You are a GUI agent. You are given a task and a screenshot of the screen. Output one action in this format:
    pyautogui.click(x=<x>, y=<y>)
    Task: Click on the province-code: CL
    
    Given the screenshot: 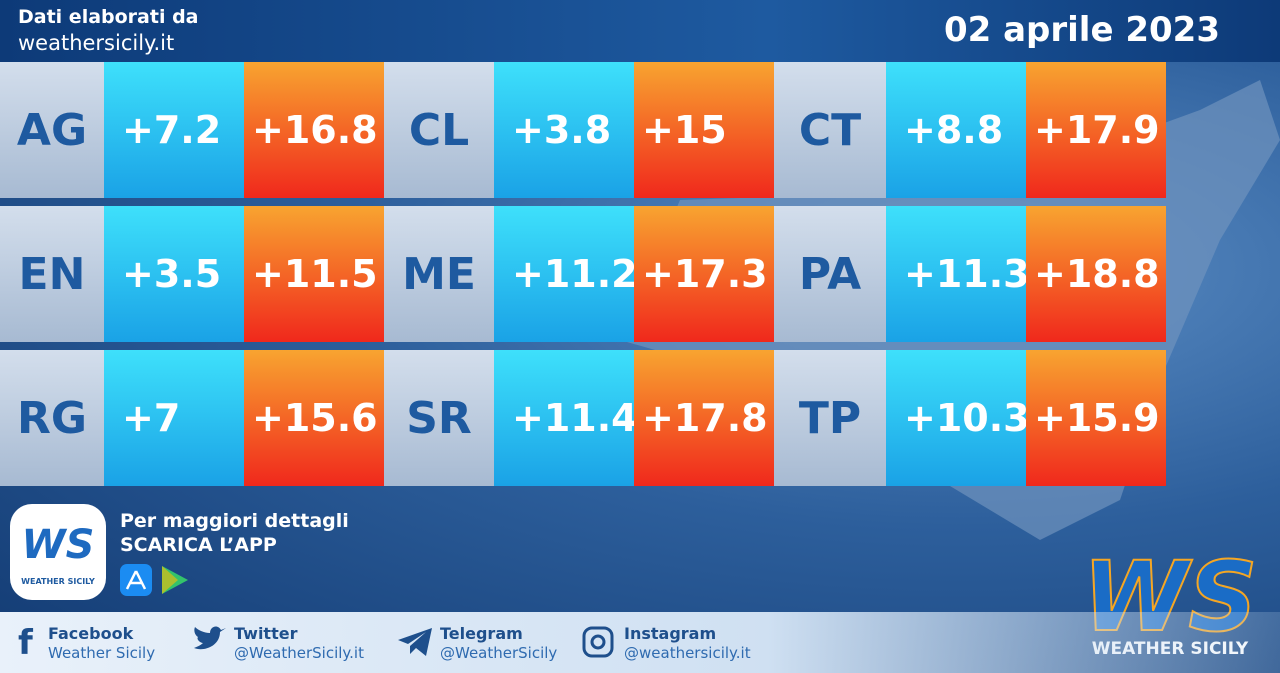 What is the action you would take?
    pyautogui.click(x=439, y=130)
    